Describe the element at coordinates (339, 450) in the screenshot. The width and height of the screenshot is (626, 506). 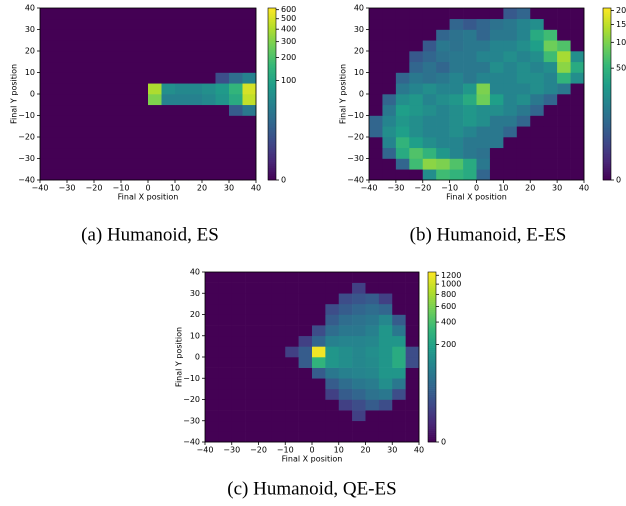
I see `x-tick-label: 10` at that location.